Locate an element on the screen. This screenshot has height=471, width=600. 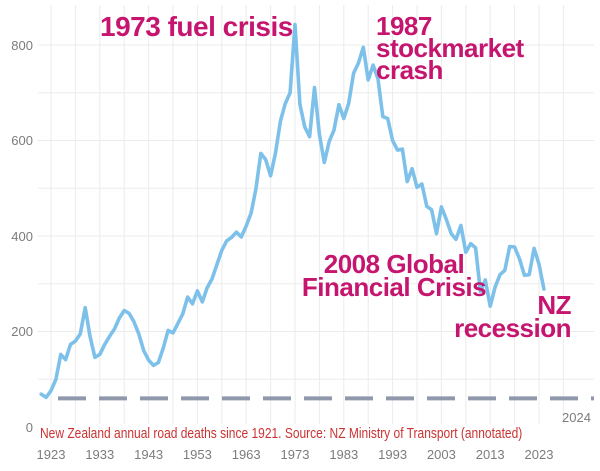
x-tick-label: 1983 is located at coordinates (344, 454).